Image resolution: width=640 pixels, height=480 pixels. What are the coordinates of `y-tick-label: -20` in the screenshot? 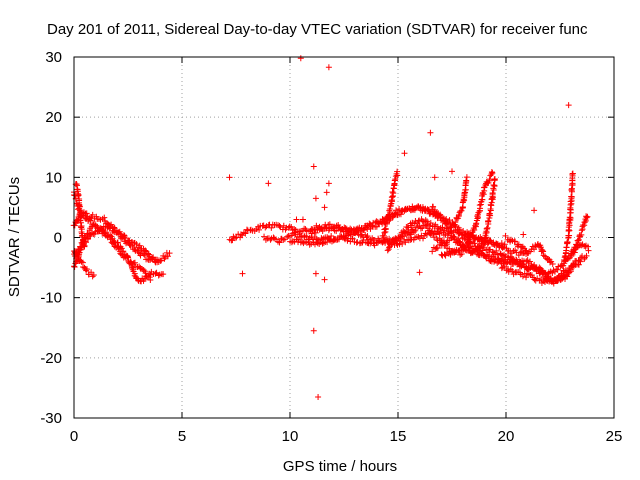 It's located at (51, 358).